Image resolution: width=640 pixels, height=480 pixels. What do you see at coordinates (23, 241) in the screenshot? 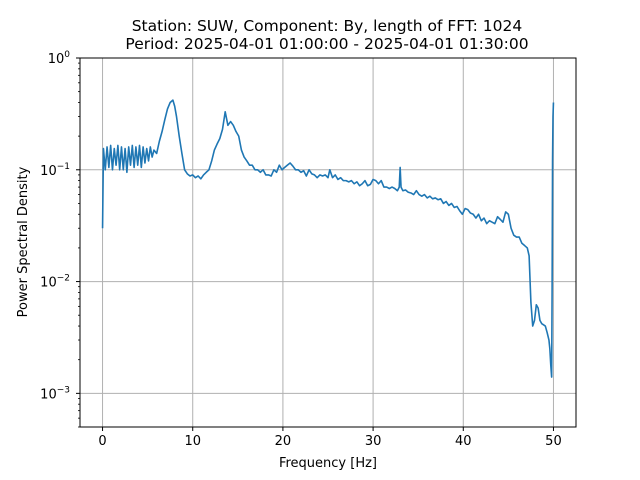
I see `y-axis-label: Power Spectral Density` at bounding box center [23, 241].